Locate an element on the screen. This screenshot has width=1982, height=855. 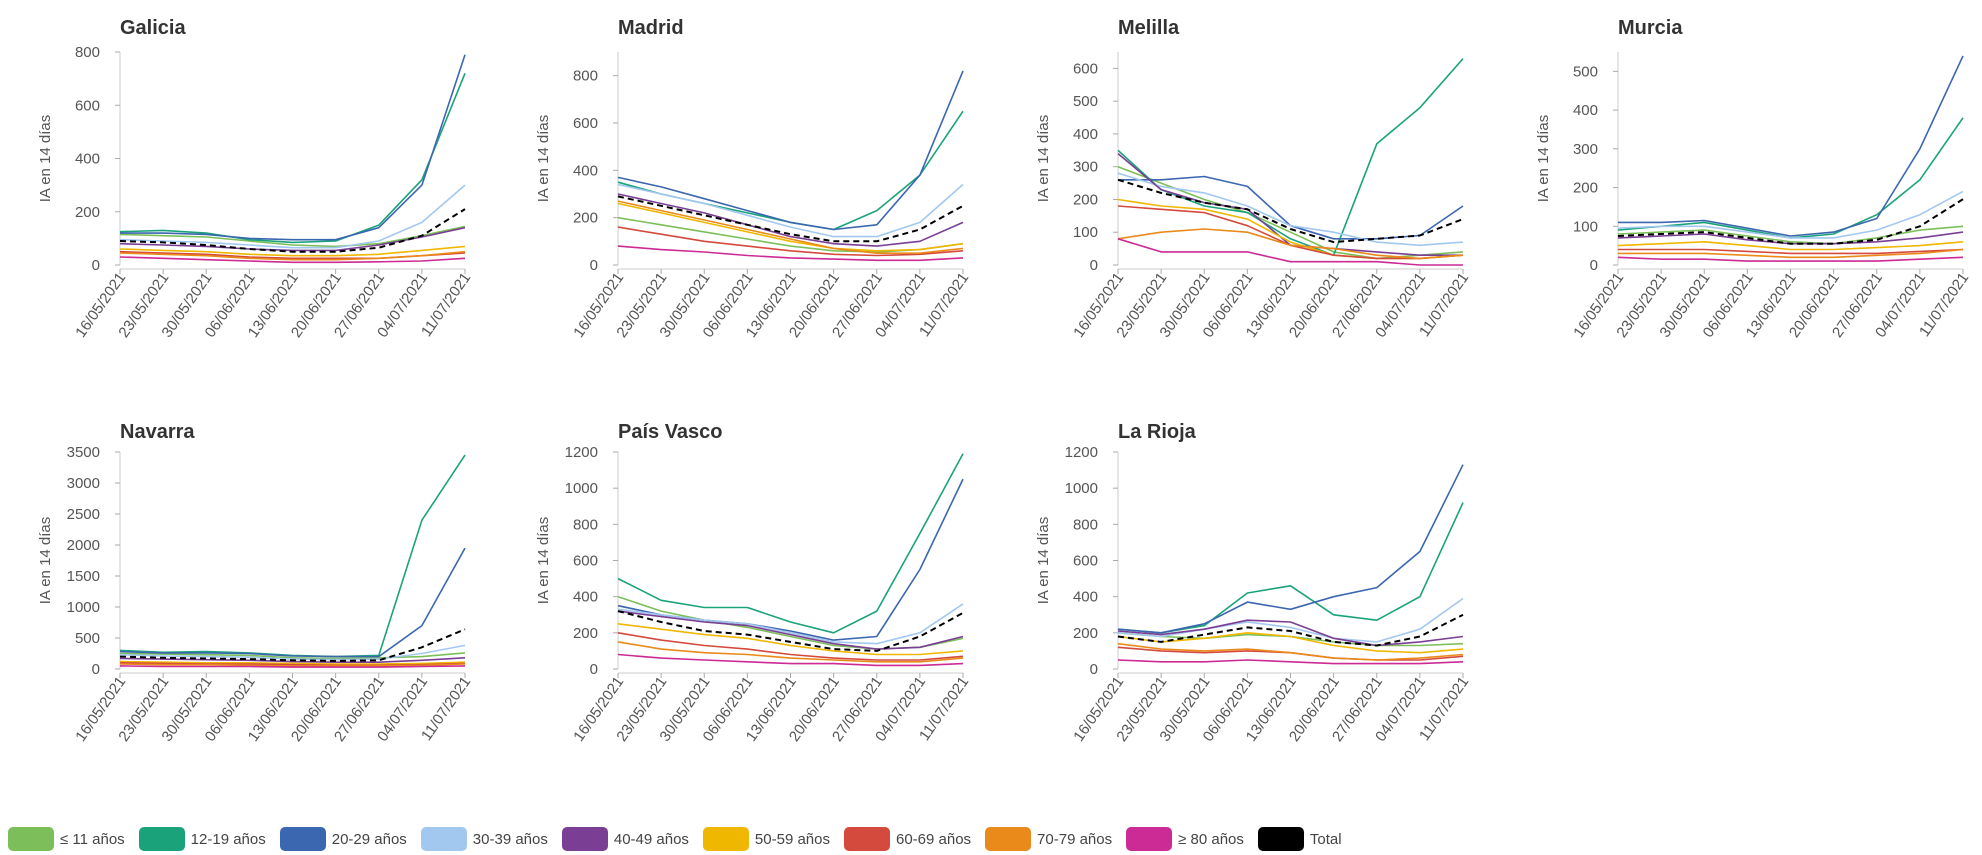
legend-item-20-29-anos: 20-29 años is located at coordinates (343, 839).